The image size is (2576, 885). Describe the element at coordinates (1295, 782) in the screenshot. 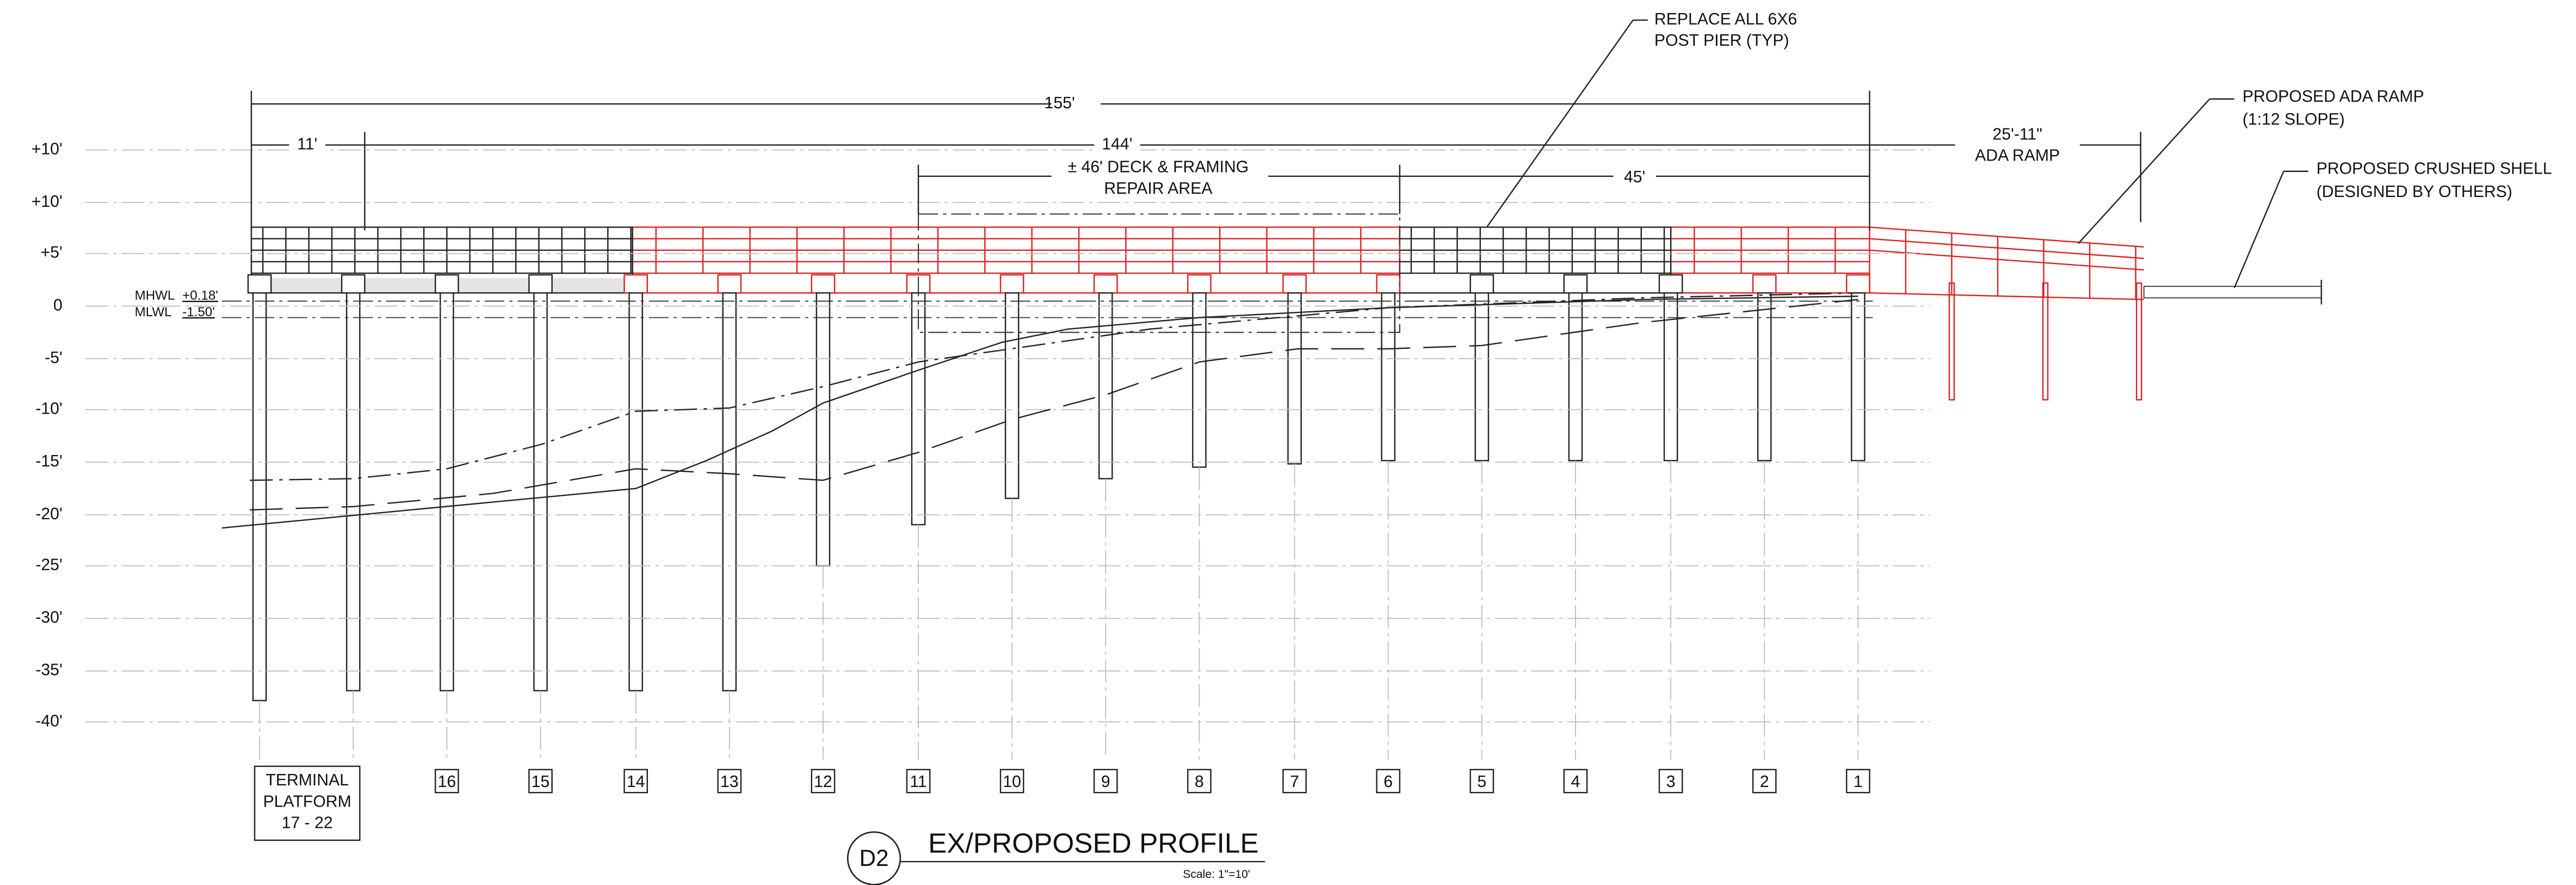

I see `pier-number: 7` at that location.